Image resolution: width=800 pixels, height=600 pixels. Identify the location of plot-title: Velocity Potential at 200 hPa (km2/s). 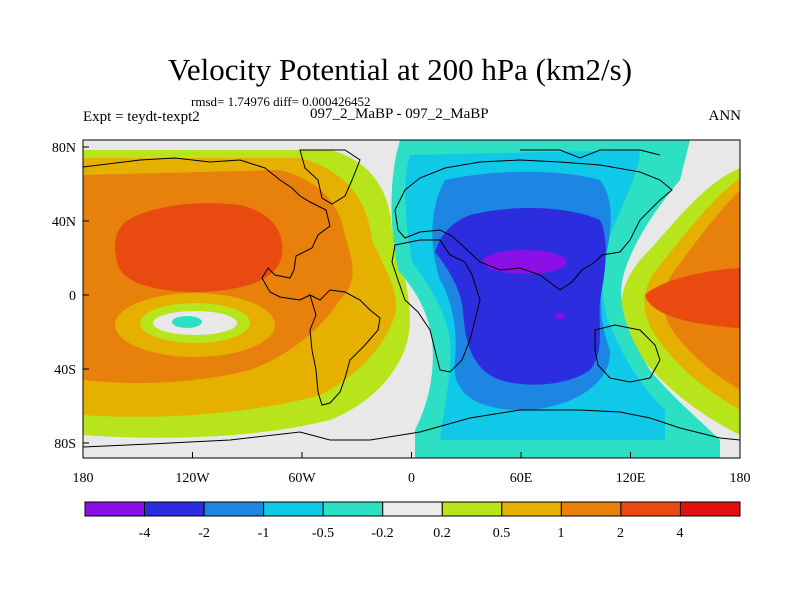
(400, 69).